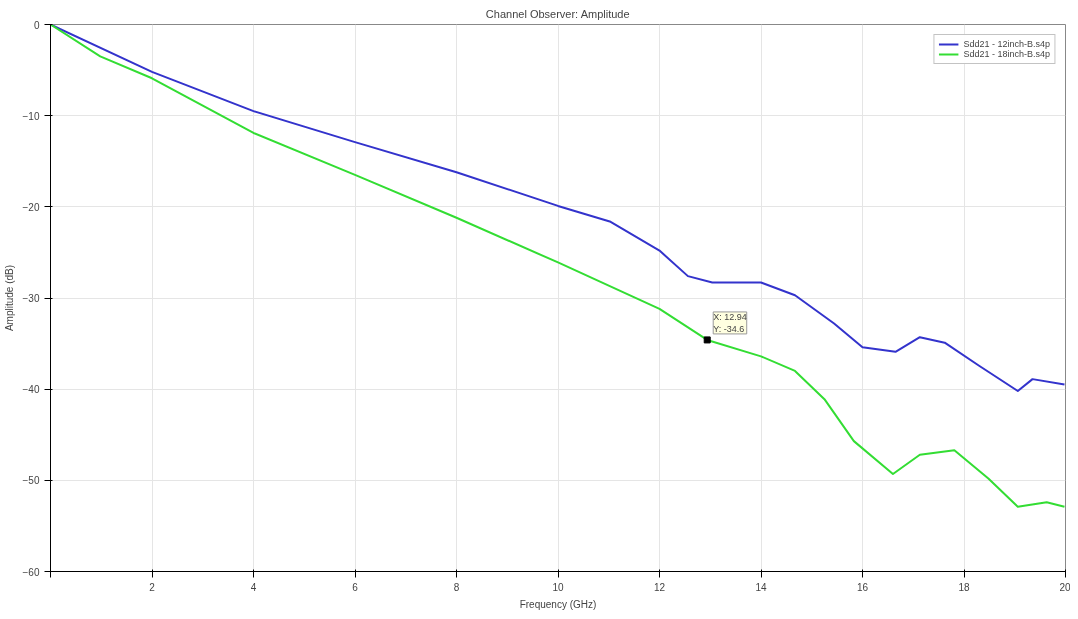  Describe the element at coordinates (31, 116) in the screenshot. I see `y-tick-label: −10` at that location.